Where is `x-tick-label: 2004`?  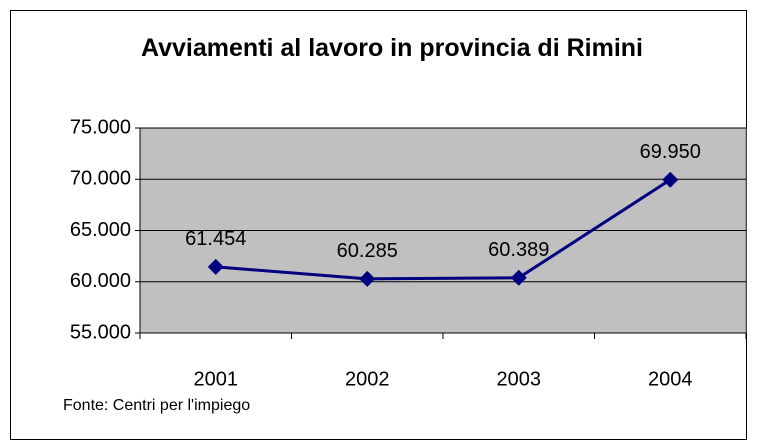
x-tick-label: 2004 is located at coordinates (670, 379).